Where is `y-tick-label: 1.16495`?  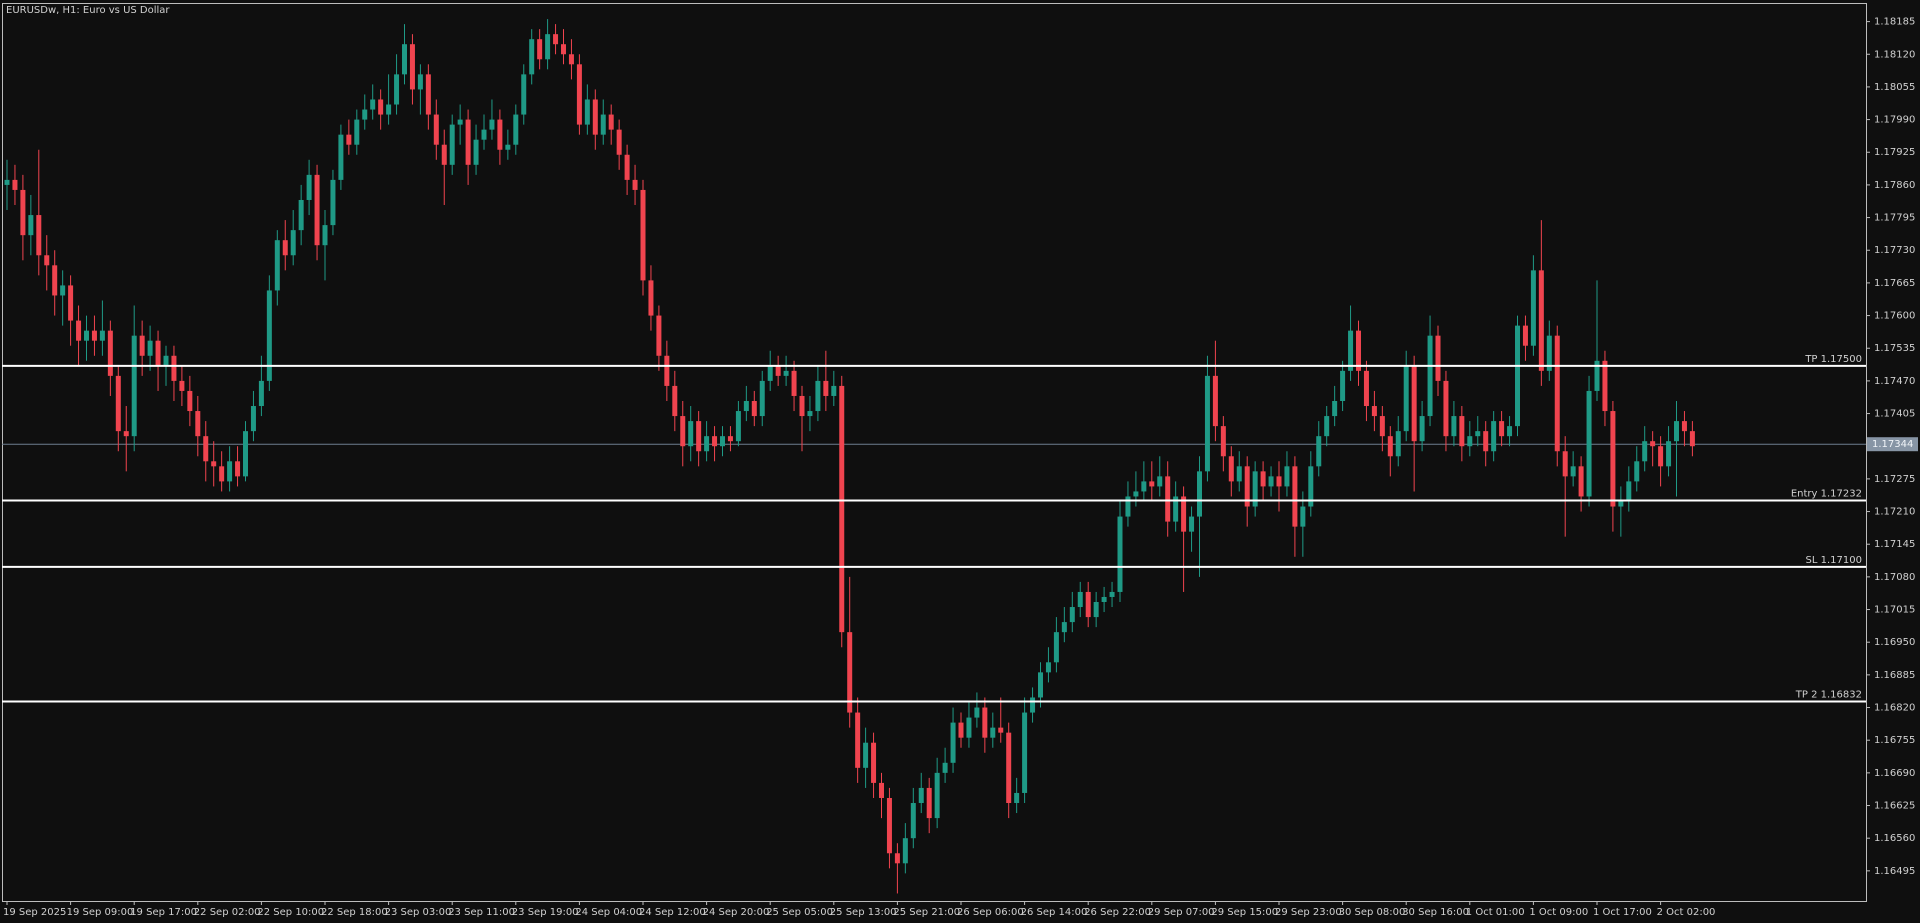 y-tick-label: 1.16495 is located at coordinates (1894, 871).